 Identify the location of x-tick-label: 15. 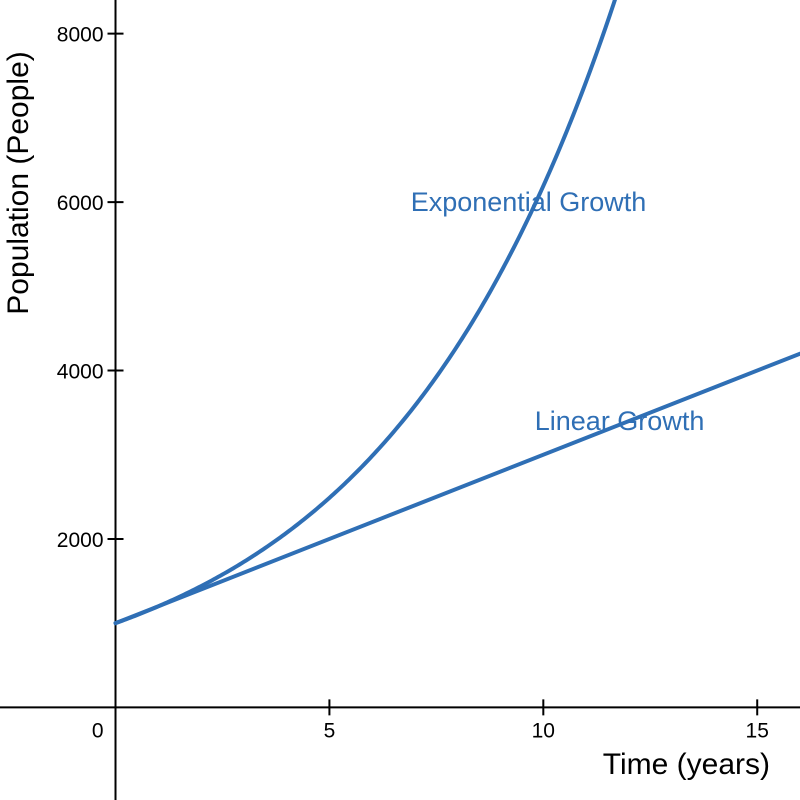
(757, 730).